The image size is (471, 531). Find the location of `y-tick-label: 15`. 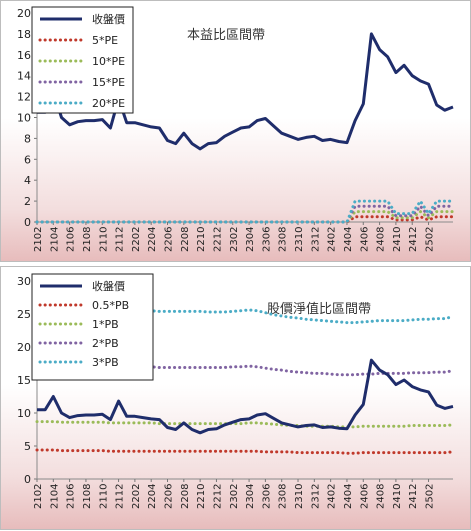

y-tick-label: 15 is located at coordinates (24, 380).